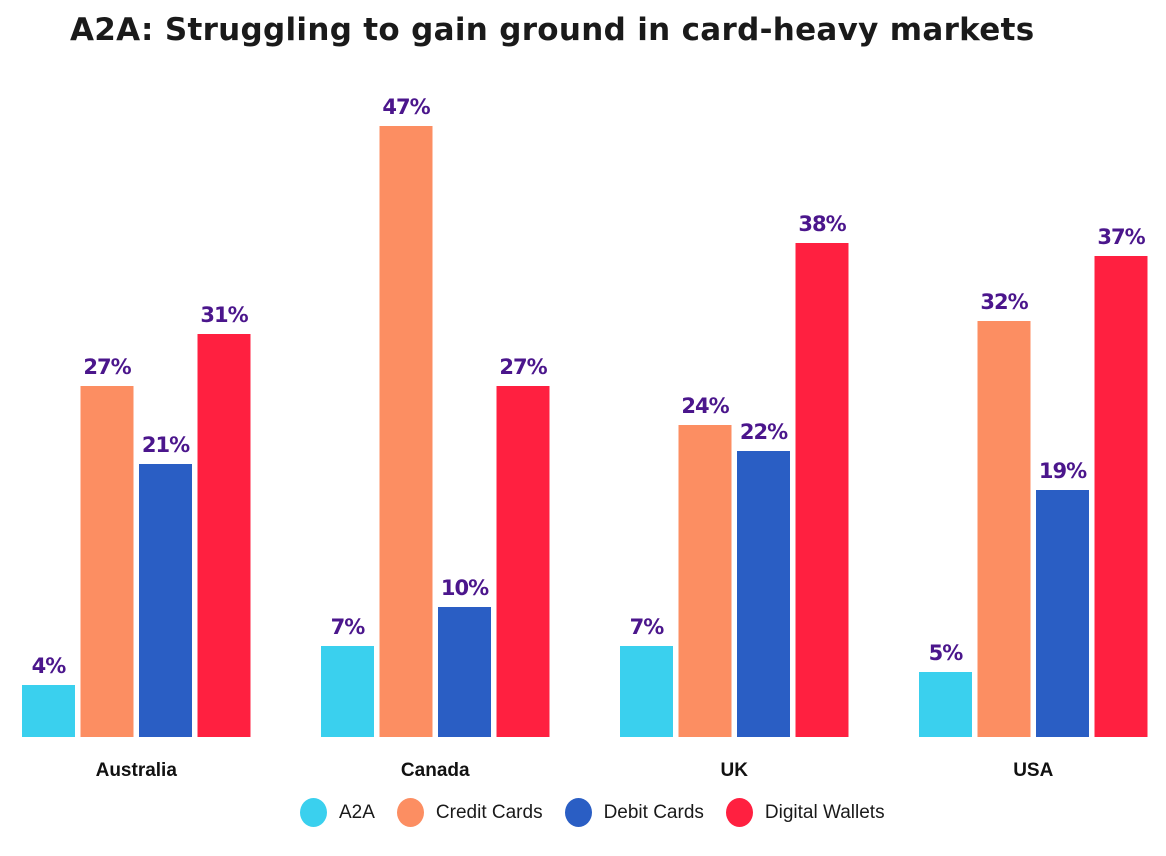 The height and width of the screenshot is (856, 1166). What do you see at coordinates (763, 594) in the screenshot?
I see `bar-uk-debit-cards` at bounding box center [763, 594].